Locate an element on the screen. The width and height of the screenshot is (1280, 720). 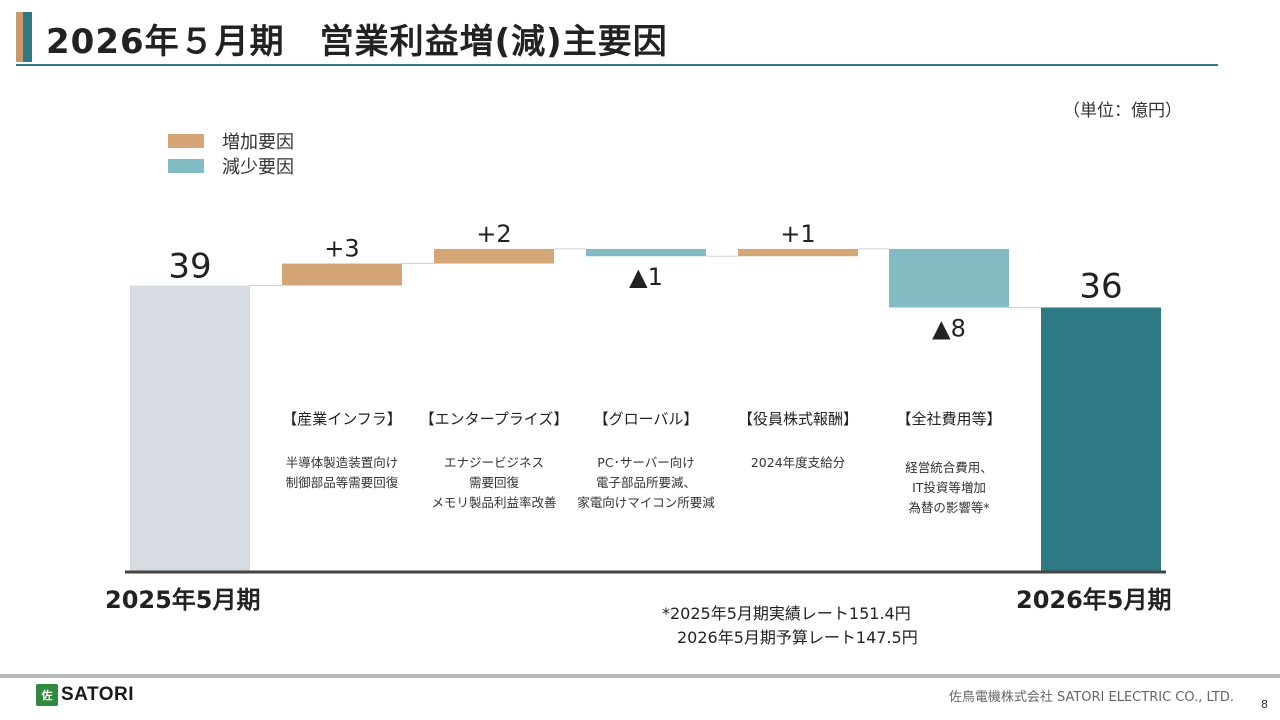
category-description-line: 制御部品等需要回復 is located at coordinates (342, 482).